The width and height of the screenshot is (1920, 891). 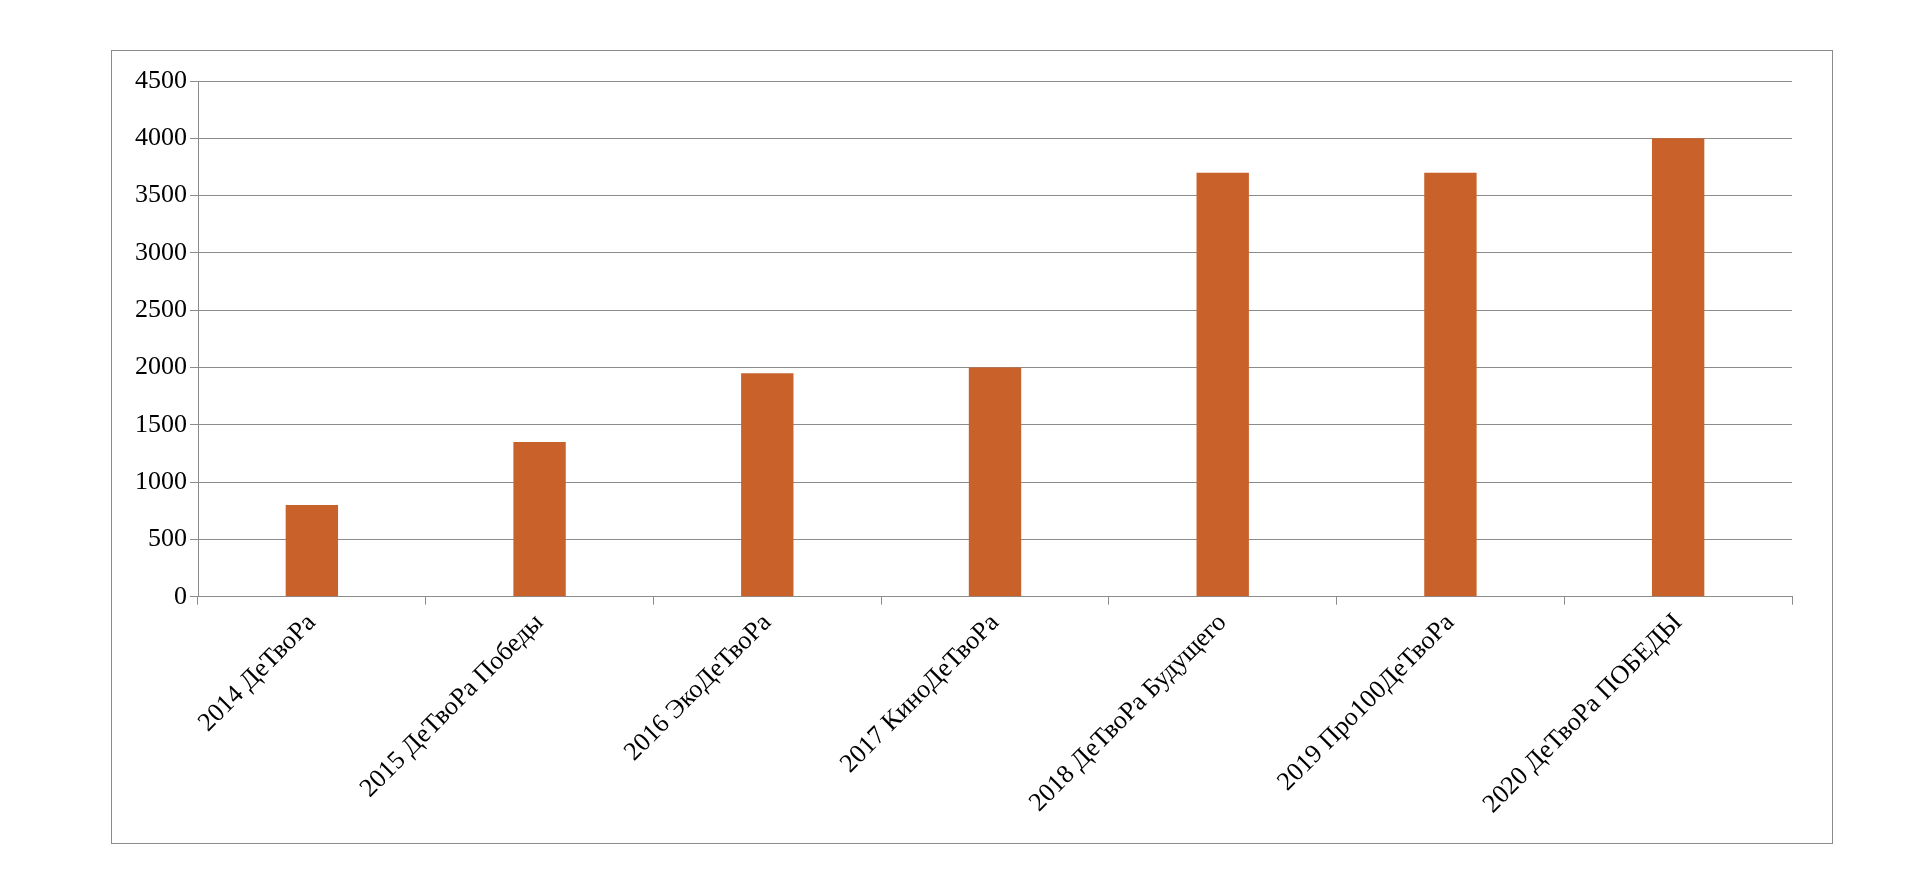 I want to click on y-tick-label: 3000, so click(x=161, y=251).